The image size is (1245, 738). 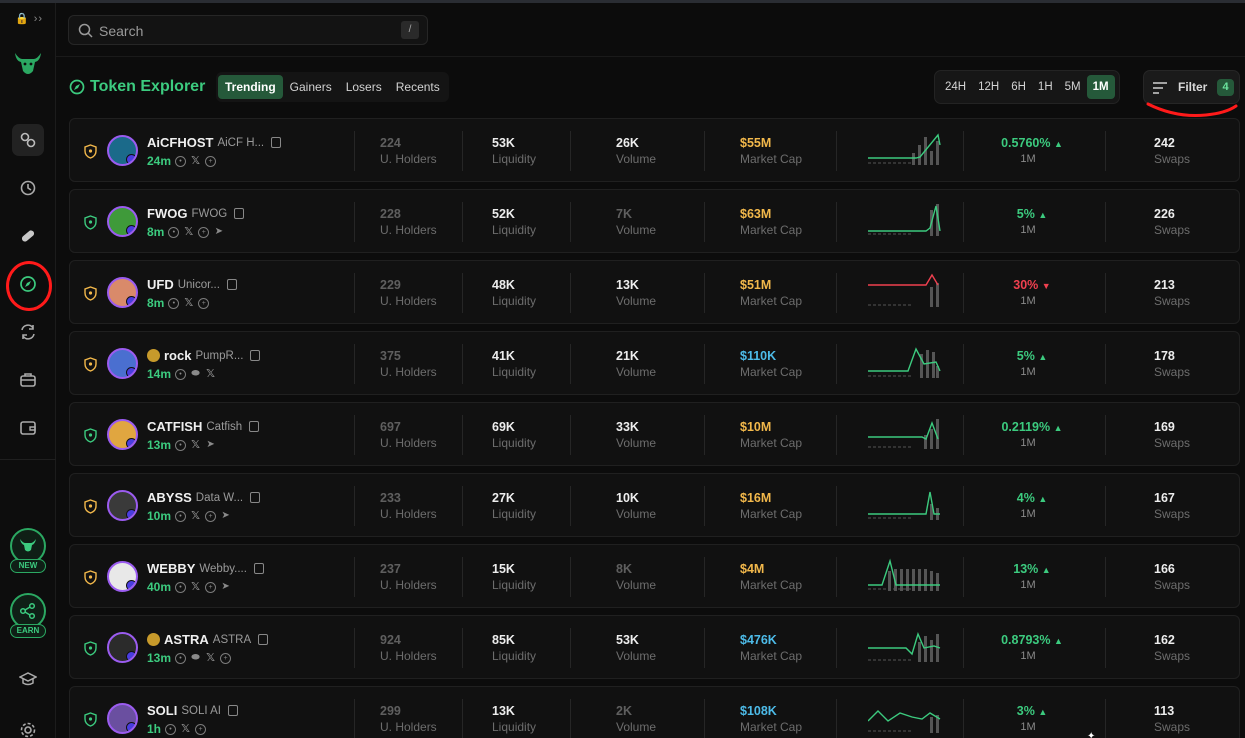 What do you see at coordinates (156, 232) in the screenshot?
I see `token-age: 8m` at bounding box center [156, 232].